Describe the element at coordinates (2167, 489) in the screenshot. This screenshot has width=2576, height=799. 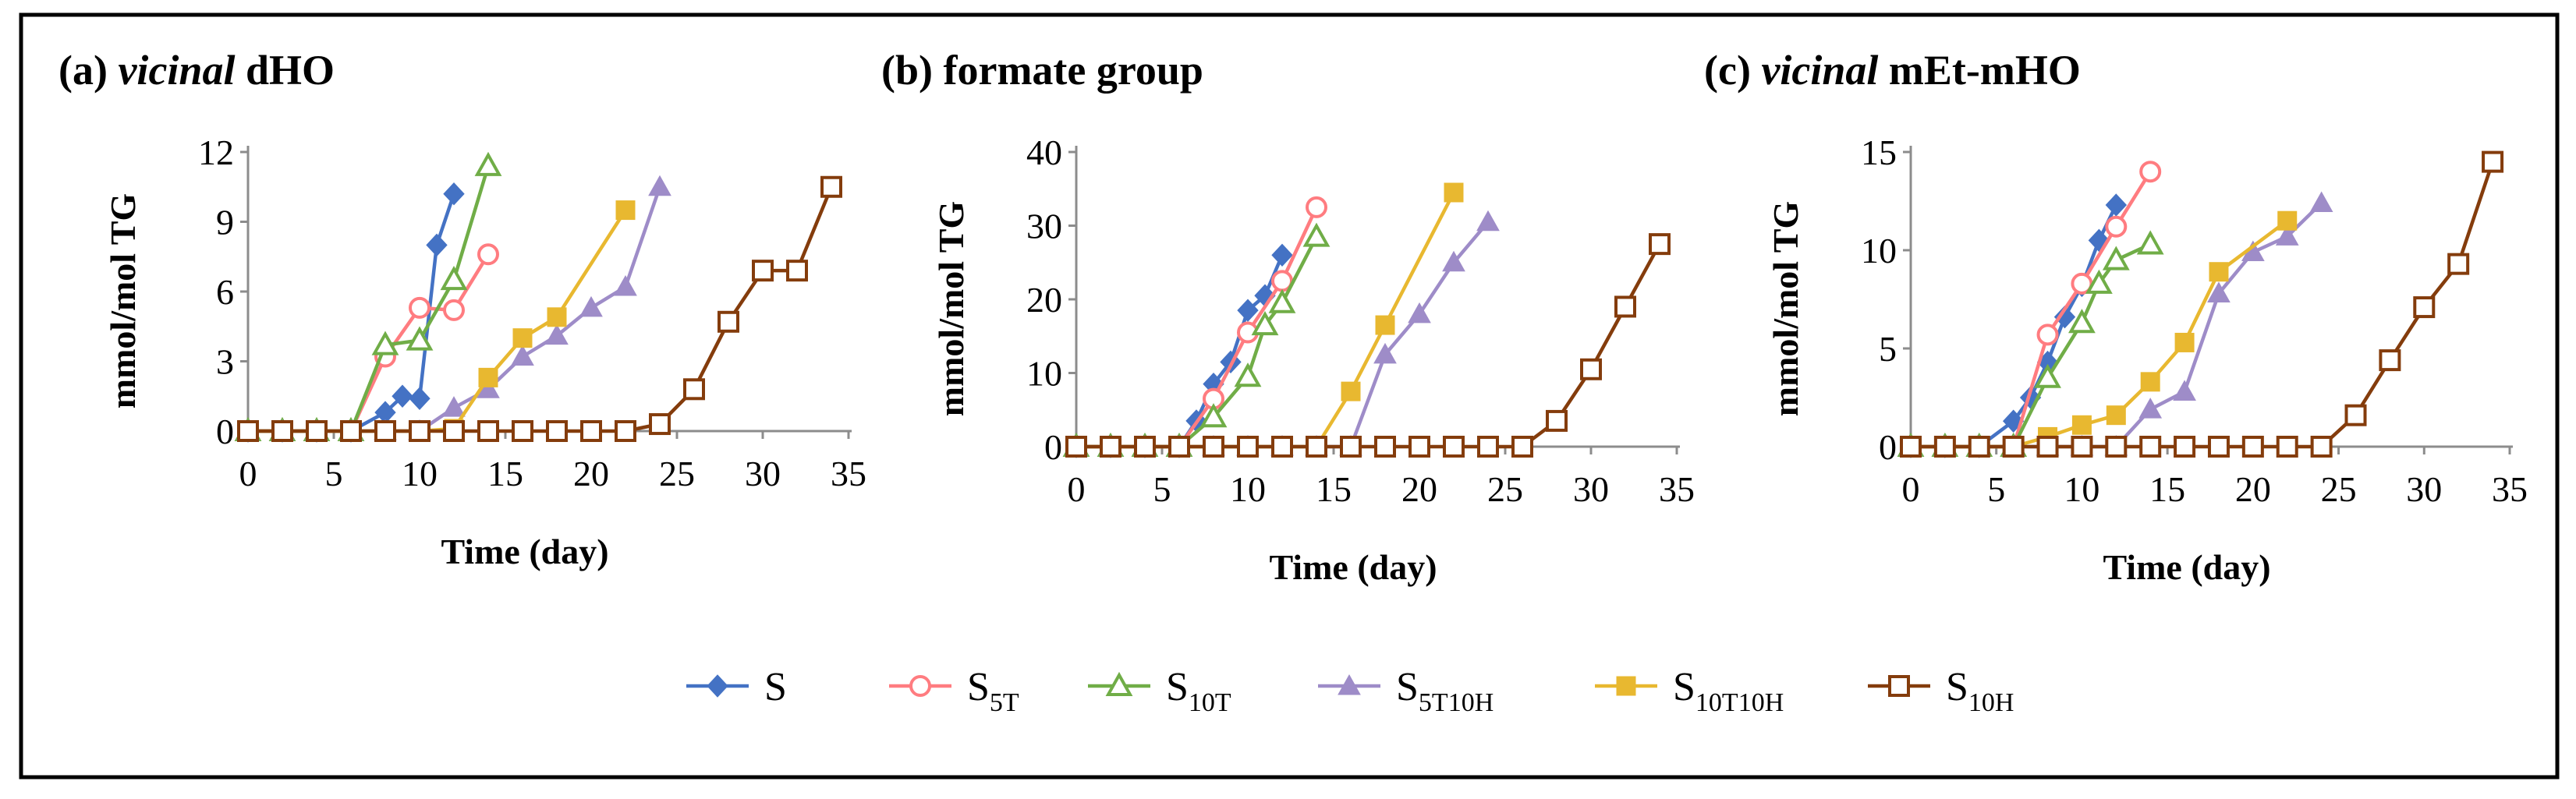
I see `x-tick-label: 15` at that location.